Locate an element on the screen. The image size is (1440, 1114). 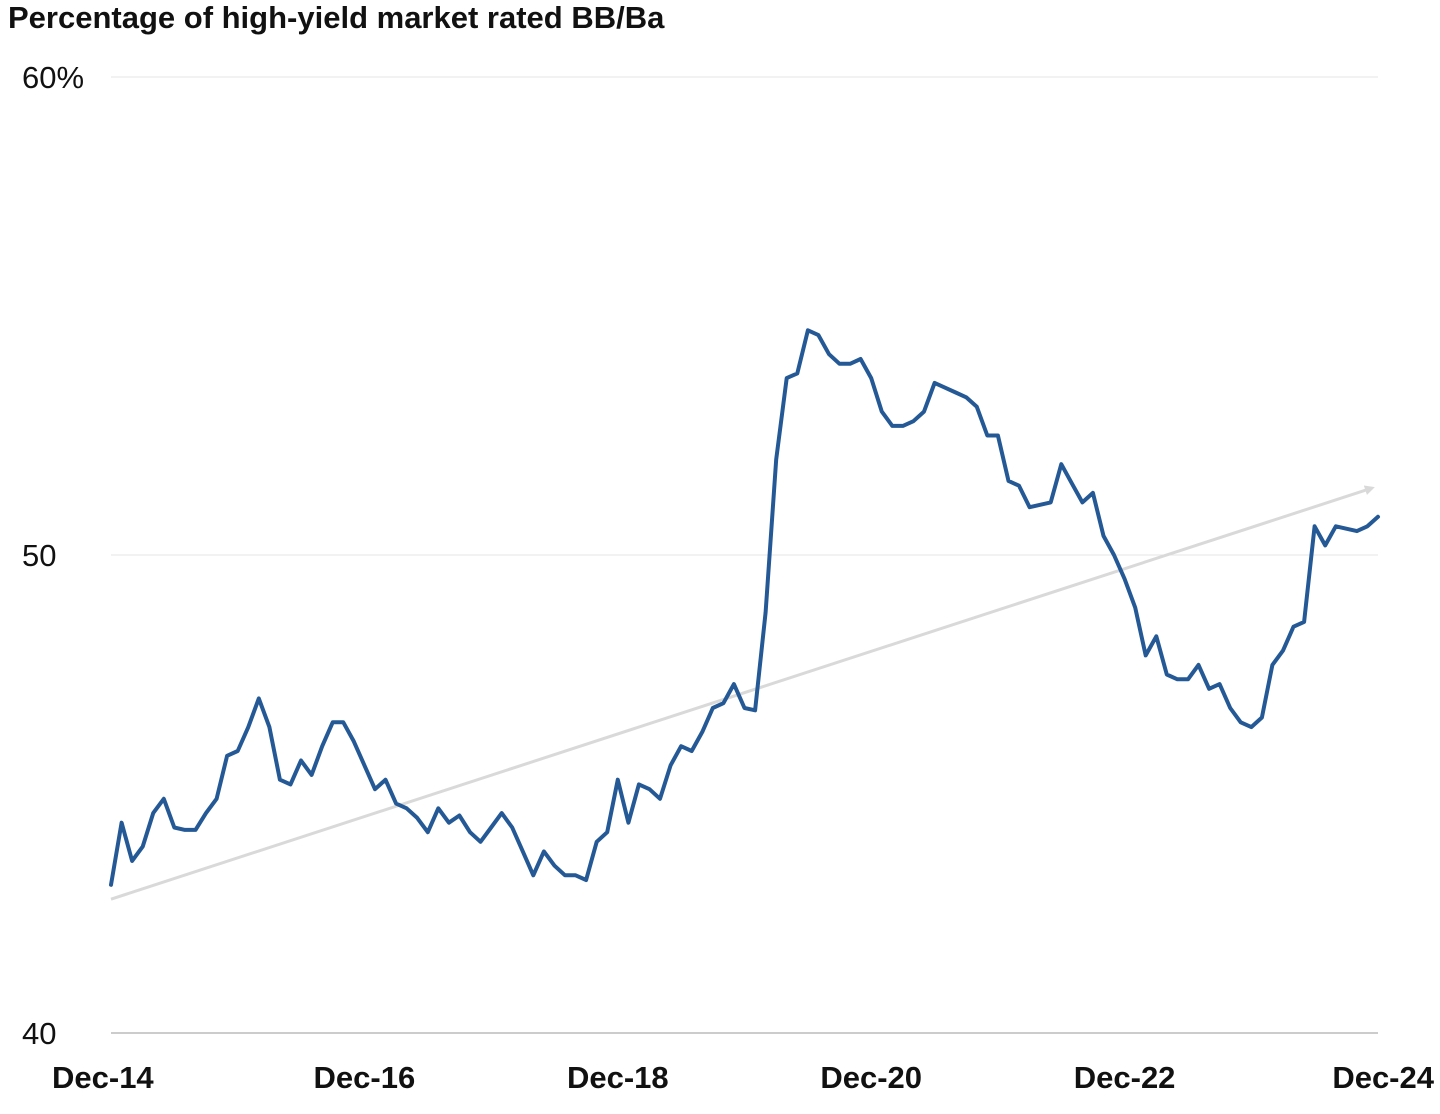
y-tick-label-40: 40 is located at coordinates (39, 1033).